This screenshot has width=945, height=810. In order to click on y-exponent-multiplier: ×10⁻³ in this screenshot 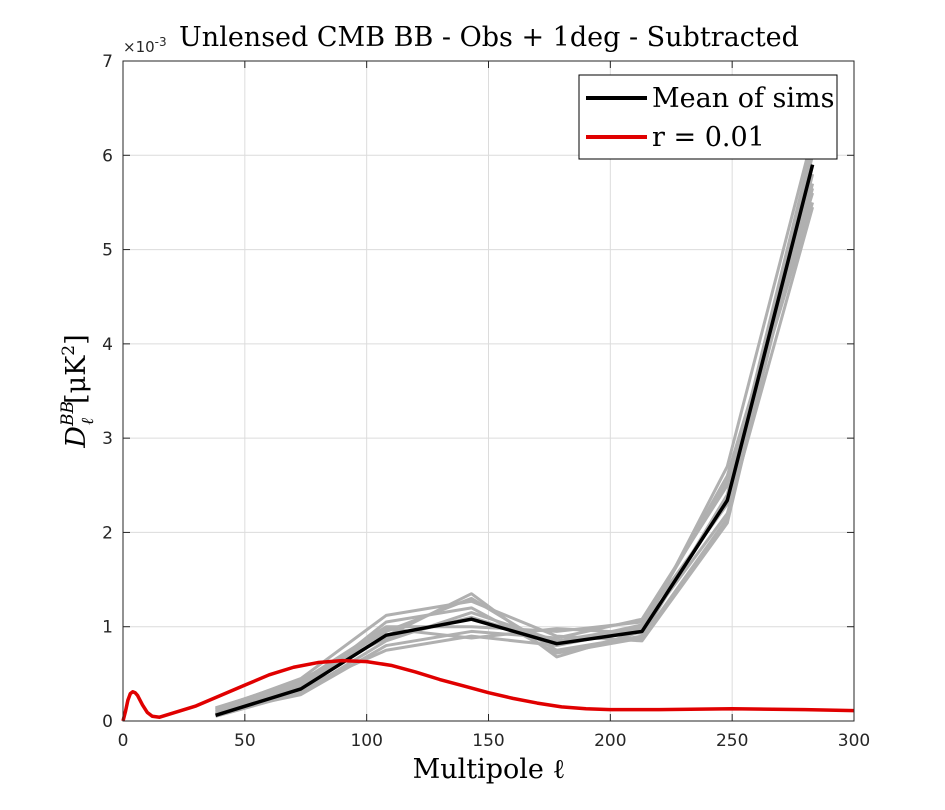, I will do `click(145, 45)`.